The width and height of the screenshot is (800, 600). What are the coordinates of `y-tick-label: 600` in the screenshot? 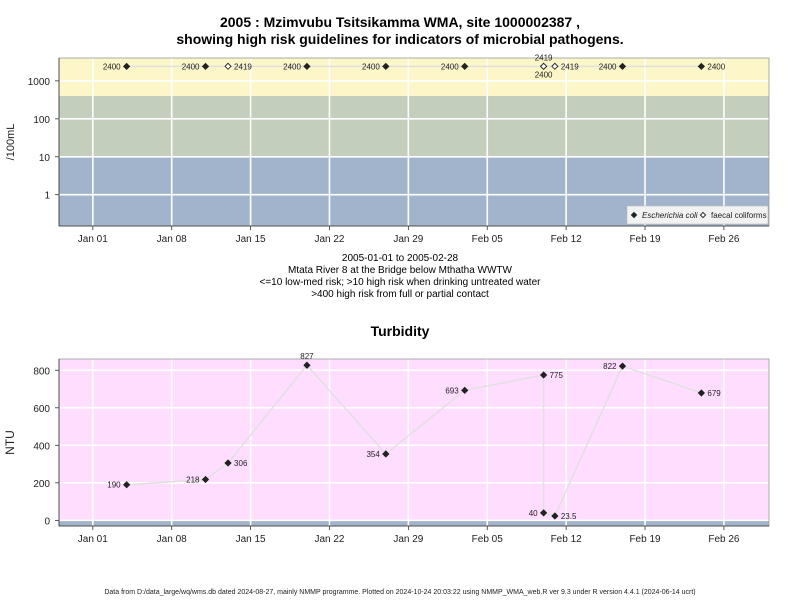 It's located at (41, 409).